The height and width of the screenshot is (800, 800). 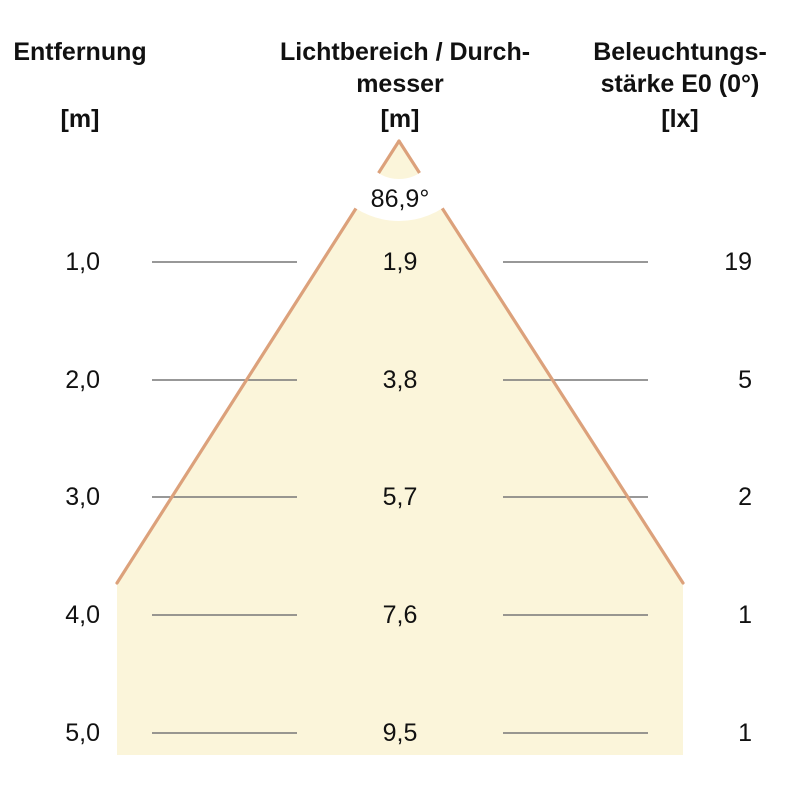 What do you see at coordinates (400, 380) in the screenshot?
I see `diameter-value-2: 3,8` at bounding box center [400, 380].